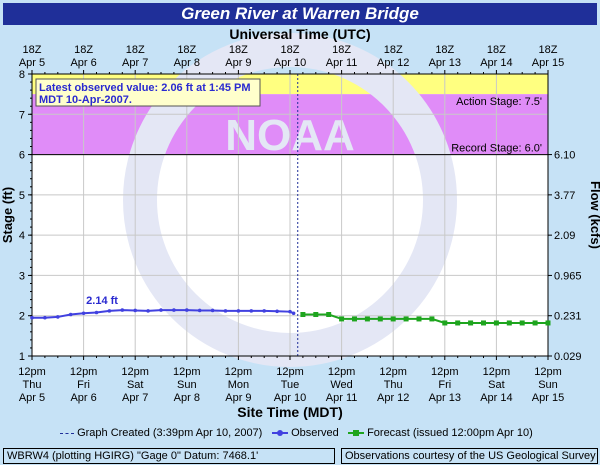  What do you see at coordinates (548, 398) in the screenshot?
I see `bottom-tick-date: Apr 15` at bounding box center [548, 398].